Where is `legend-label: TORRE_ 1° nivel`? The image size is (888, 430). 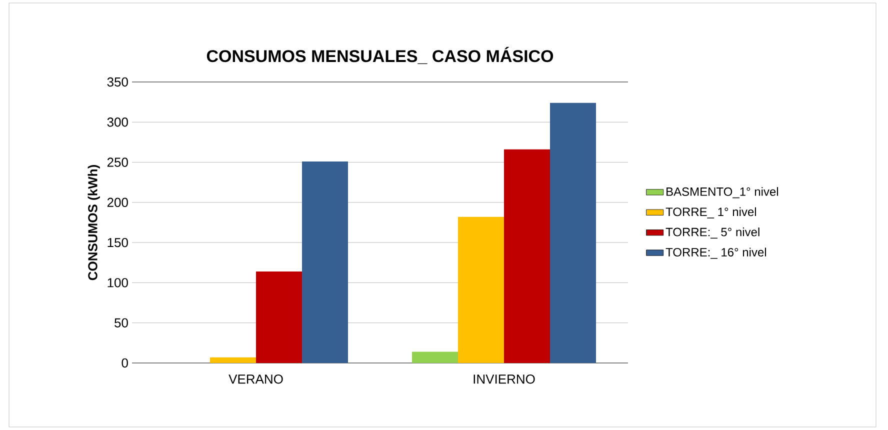 legend-label: TORRE_ 1° nivel is located at coordinates (711, 212).